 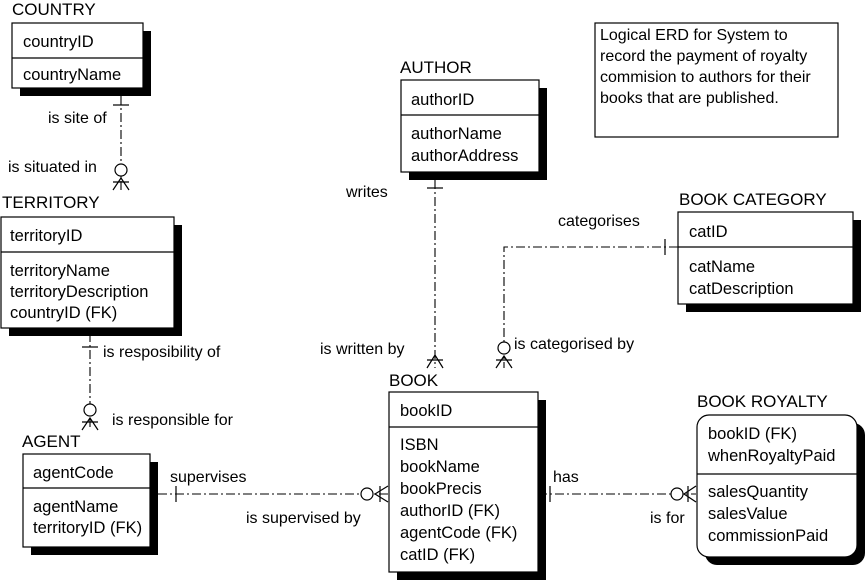 I want to click on attribute: territoryID (FK), so click(x=87, y=528).